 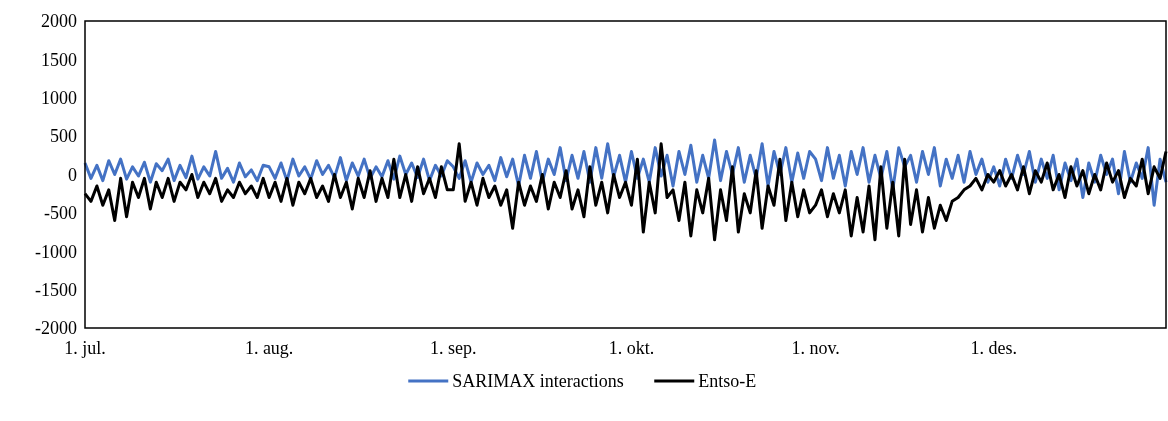 I want to click on y-tick-label: -1500, so click(x=56, y=289).